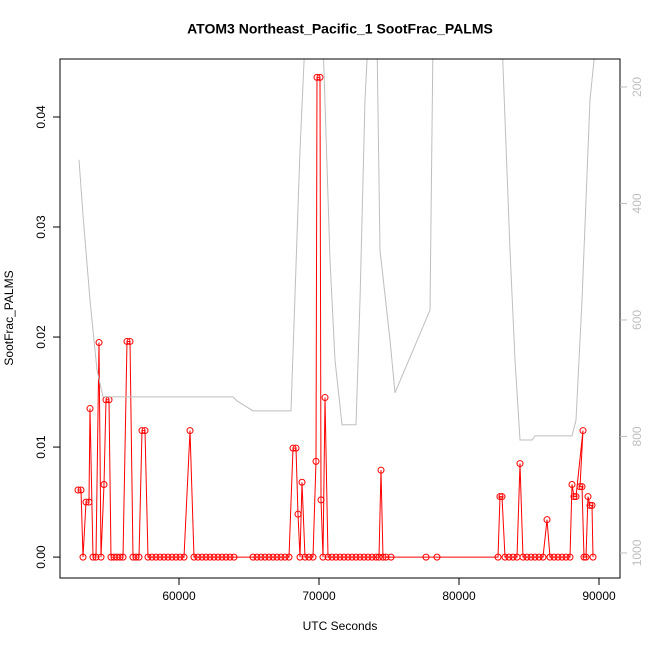  What do you see at coordinates (41, 337) in the screenshot?
I see `y-tick-label: 0.02` at bounding box center [41, 337].